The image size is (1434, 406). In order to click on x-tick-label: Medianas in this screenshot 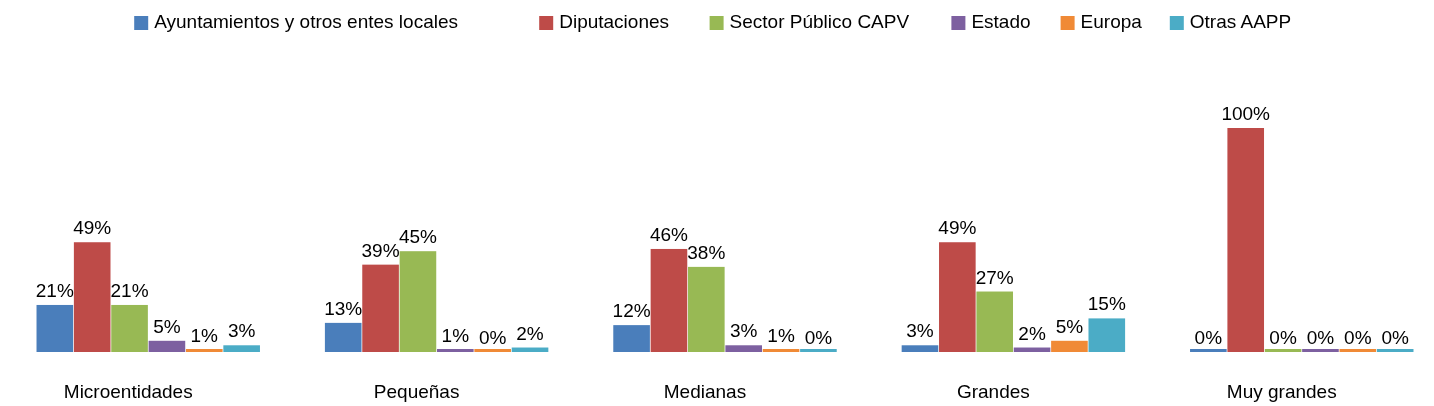, I will do `click(705, 391)`.